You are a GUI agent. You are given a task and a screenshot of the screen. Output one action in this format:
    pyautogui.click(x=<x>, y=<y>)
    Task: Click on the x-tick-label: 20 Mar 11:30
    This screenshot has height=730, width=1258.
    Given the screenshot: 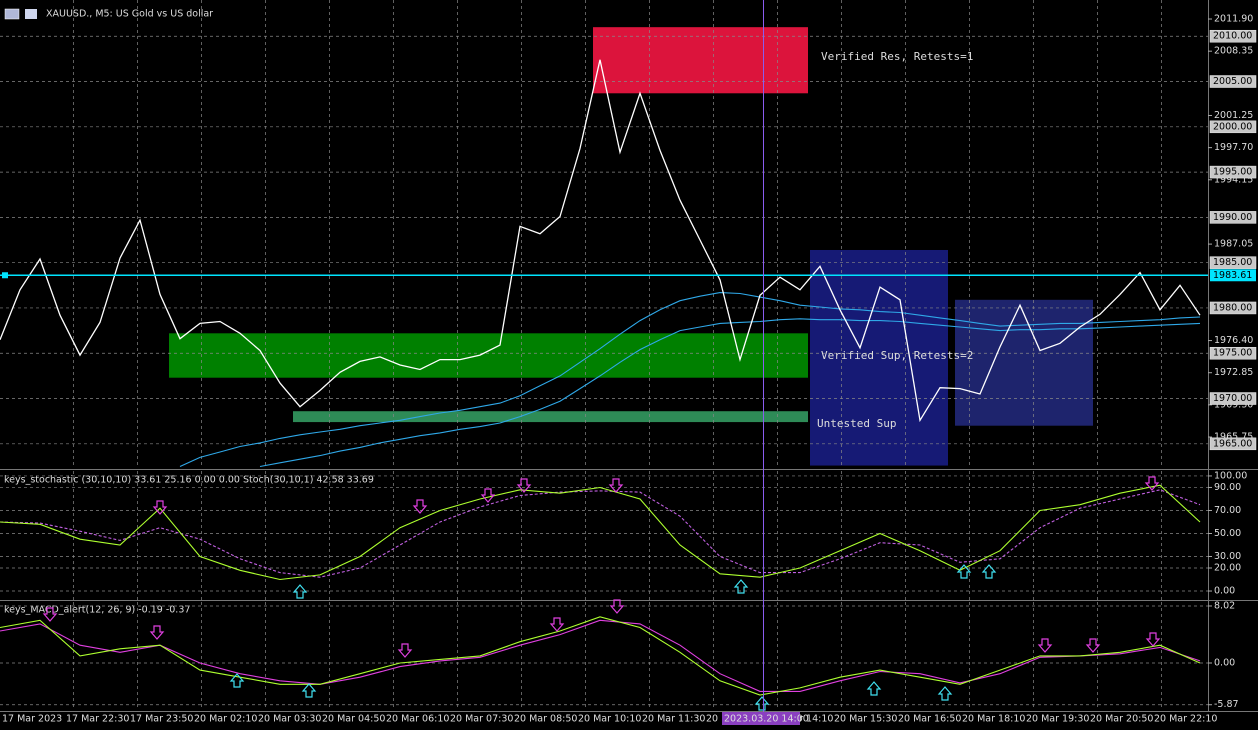 What is the action you would take?
    pyautogui.click(x=673, y=719)
    